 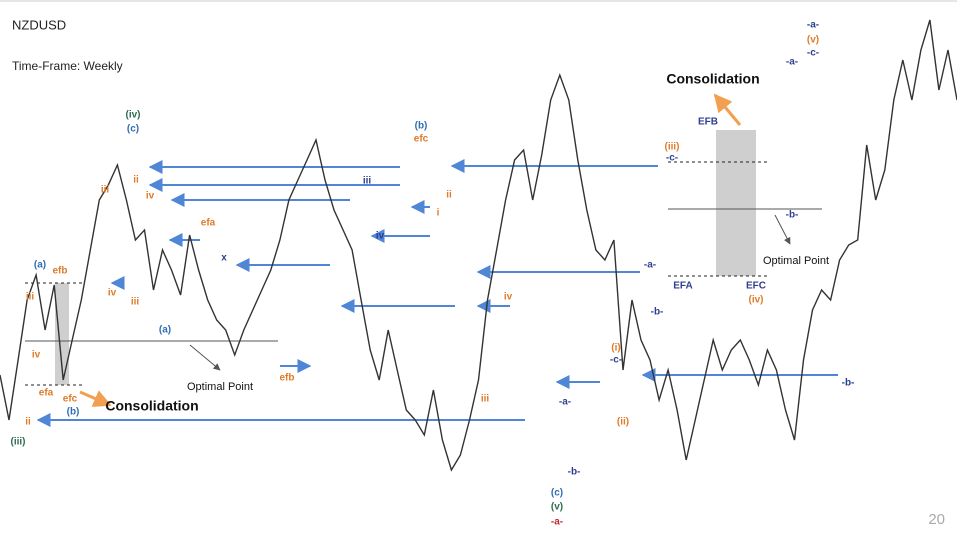 What do you see at coordinates (682, 286) in the screenshot?
I see `wave-label: EFA` at bounding box center [682, 286].